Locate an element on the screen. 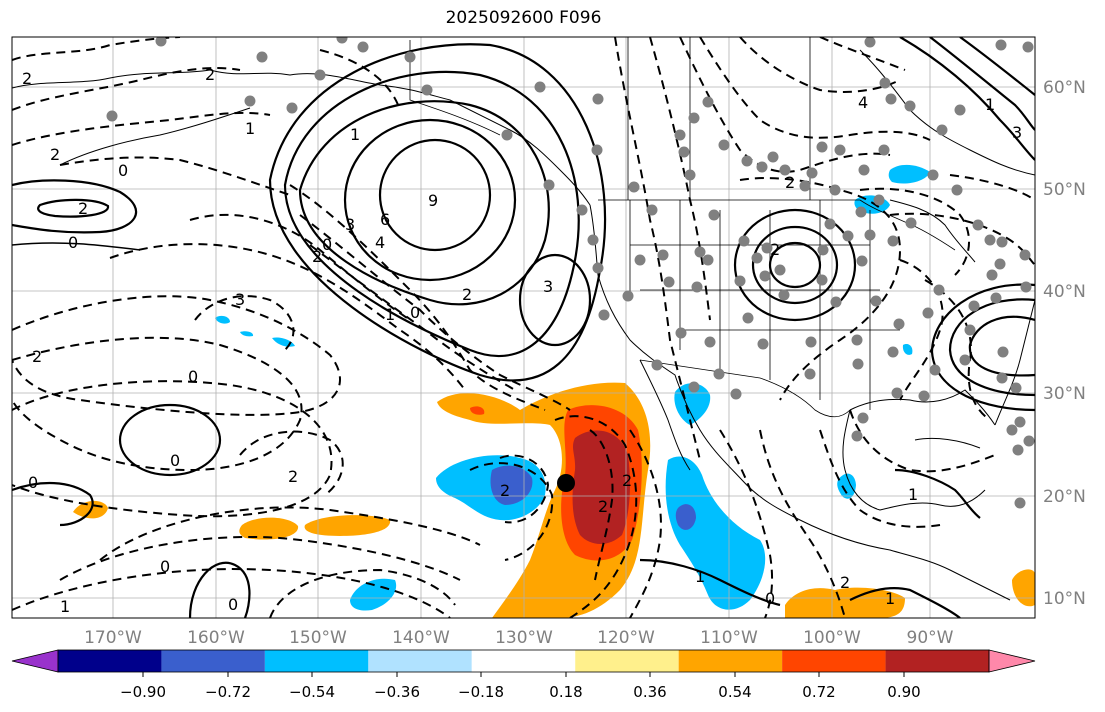 This screenshot has width=1105, height=712. longitude-label: 130°W is located at coordinates (524, 638).